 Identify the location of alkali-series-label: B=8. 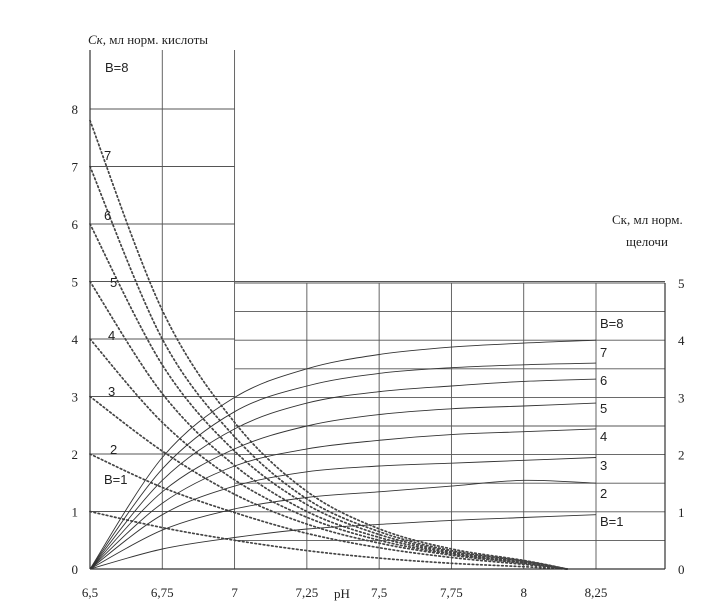
(612, 323).